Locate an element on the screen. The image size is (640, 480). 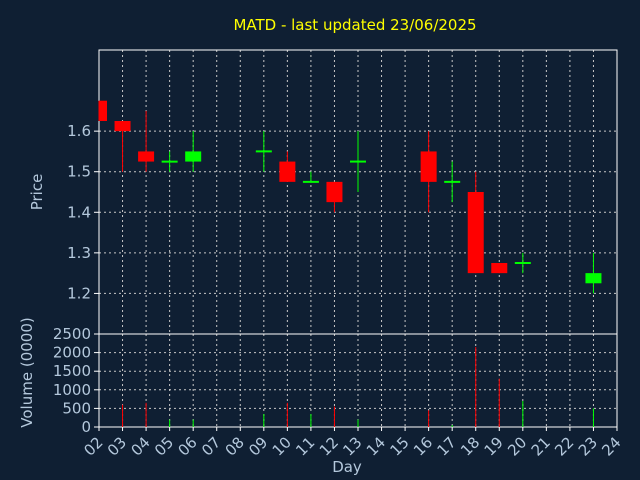
volume-y-tick-label: 1000 is located at coordinates (72, 390).